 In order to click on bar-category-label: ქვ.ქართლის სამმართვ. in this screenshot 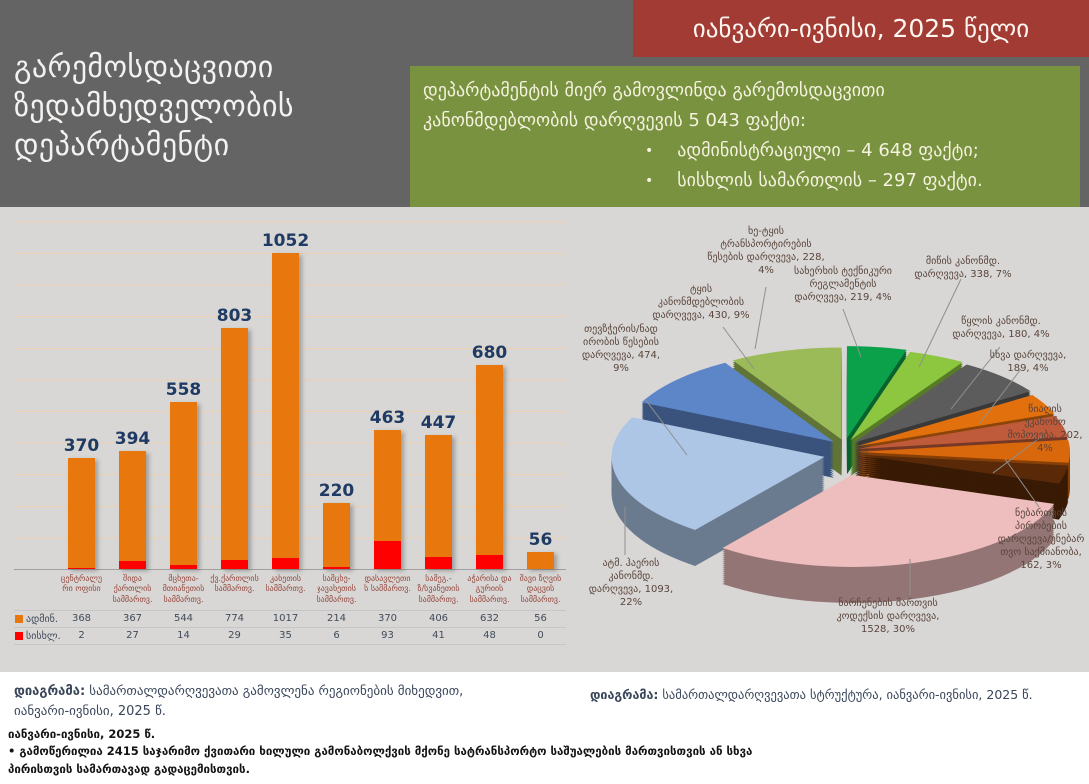, I will do `click(234, 584)`.